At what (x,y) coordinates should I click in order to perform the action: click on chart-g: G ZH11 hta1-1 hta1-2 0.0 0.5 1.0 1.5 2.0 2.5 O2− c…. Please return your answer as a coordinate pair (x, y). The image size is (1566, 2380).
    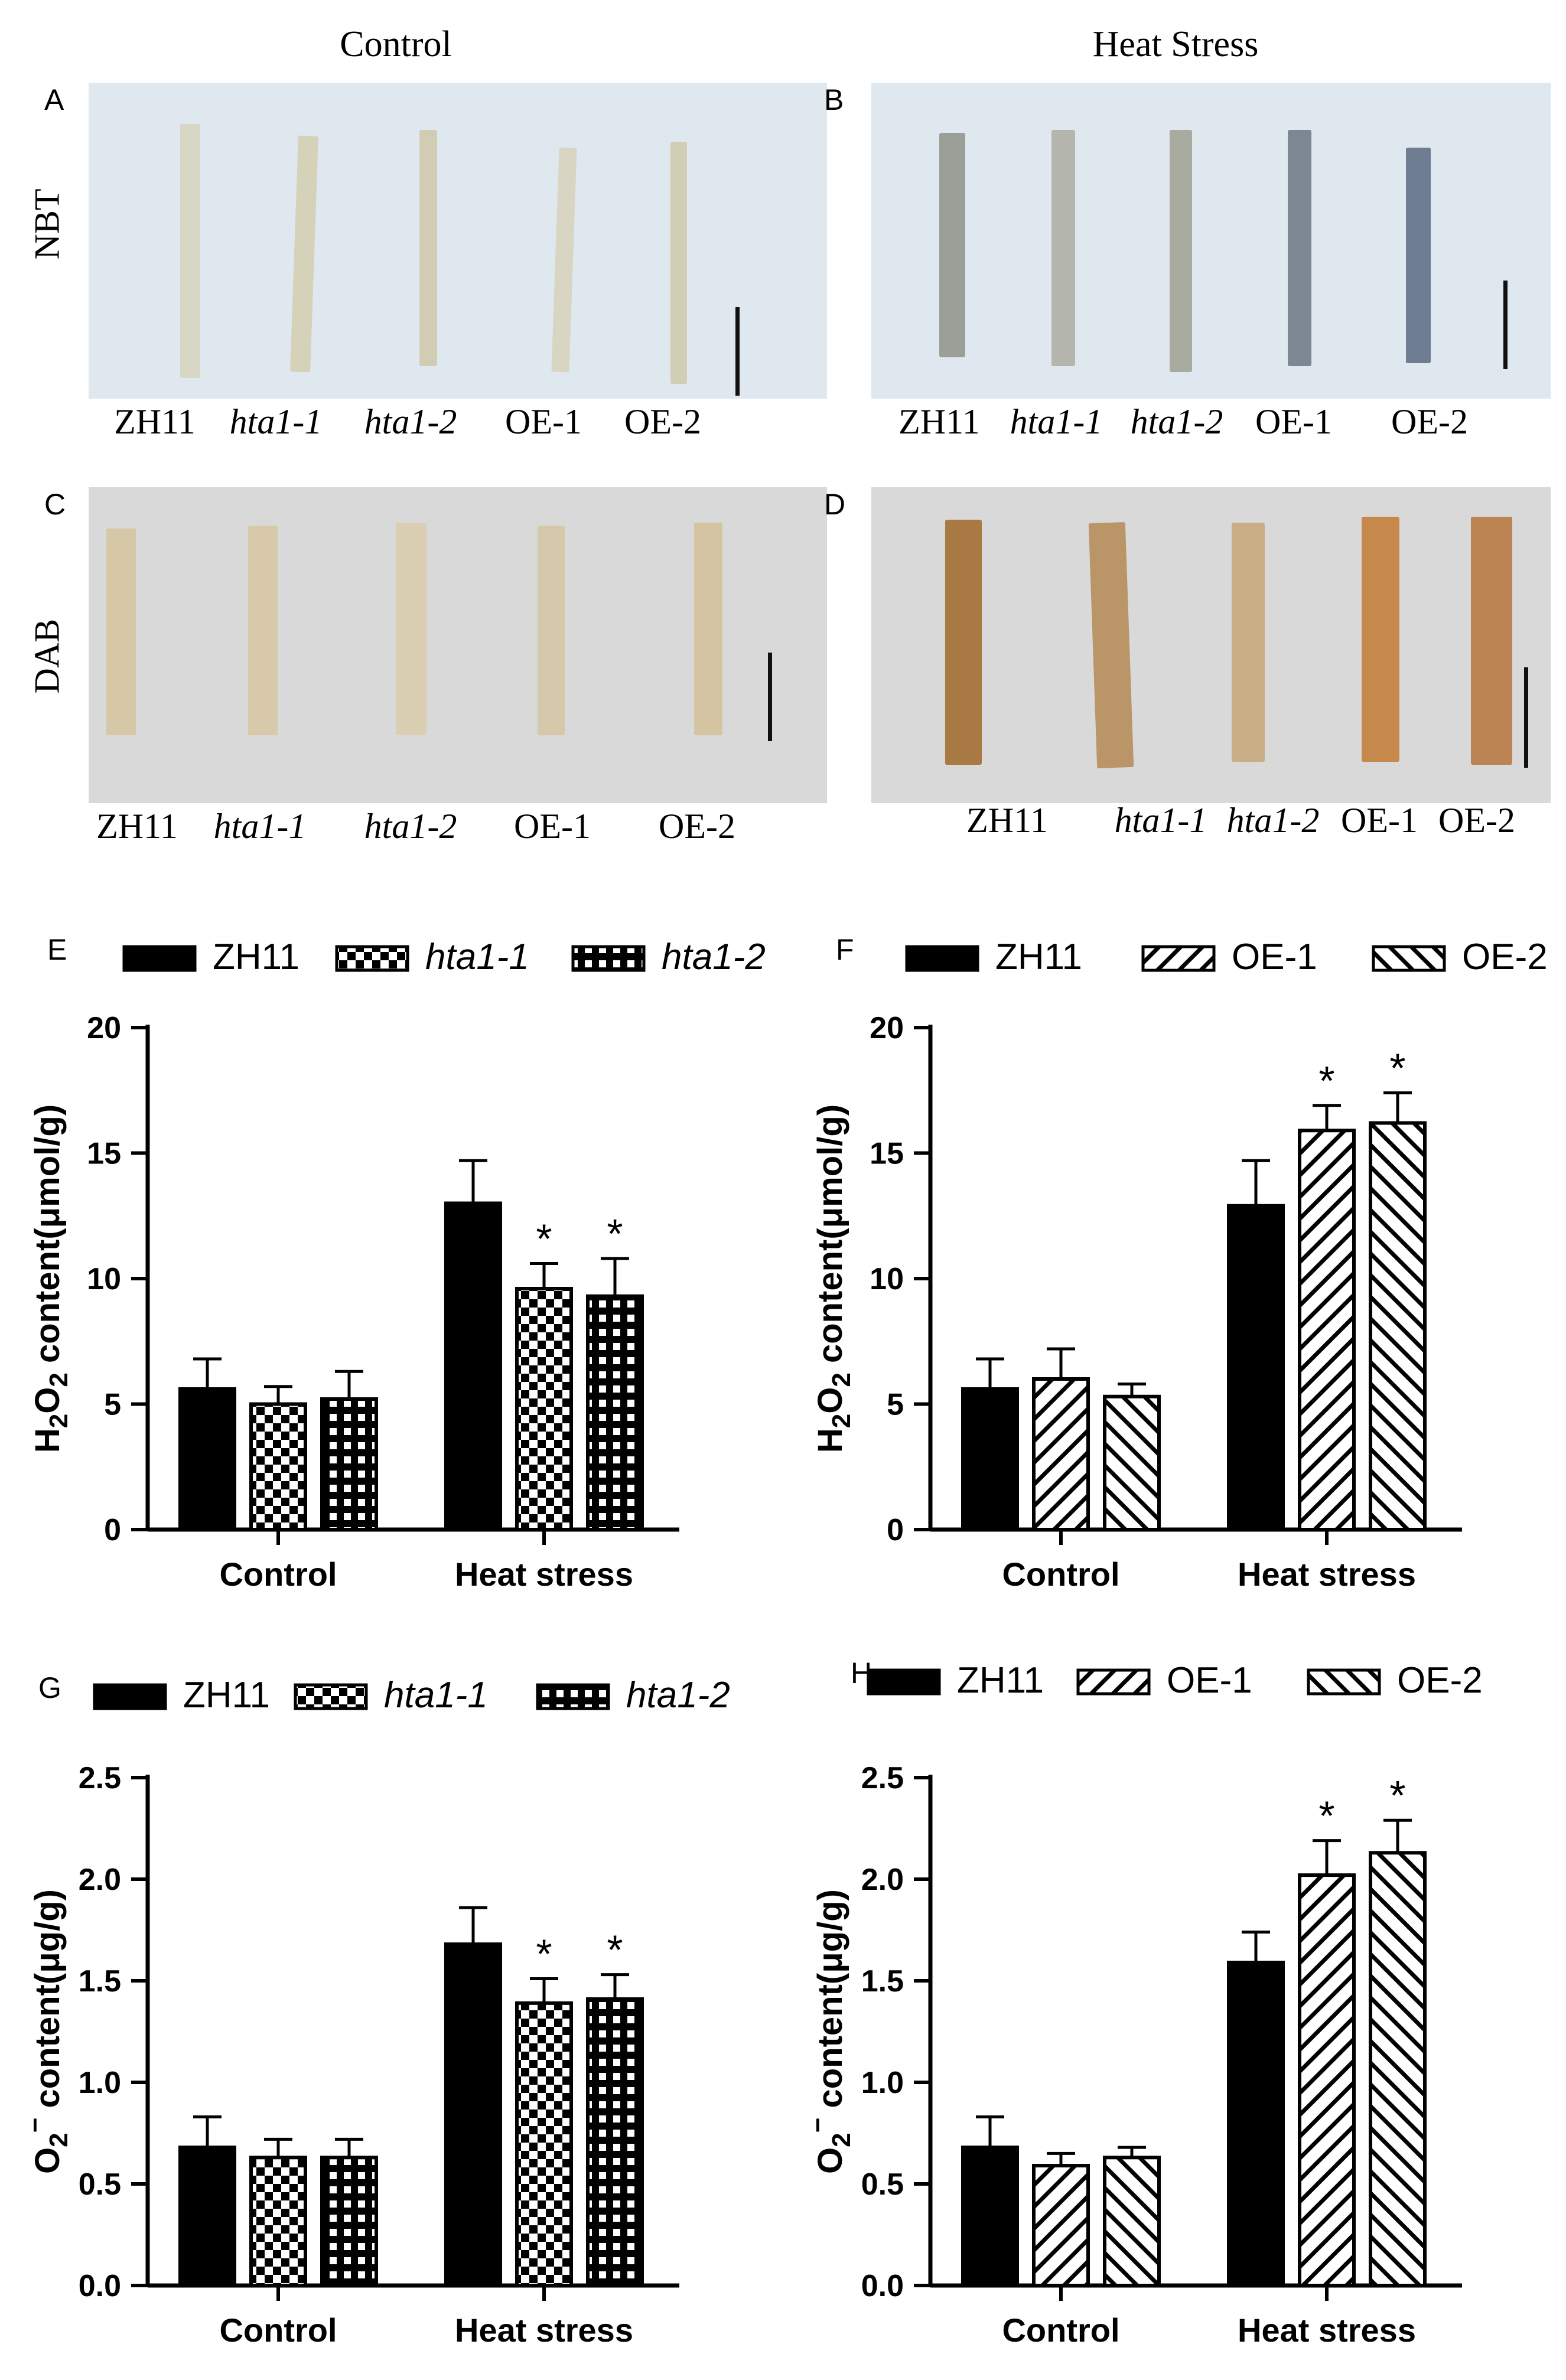
    Looking at the image, I should click on (376, 2010).